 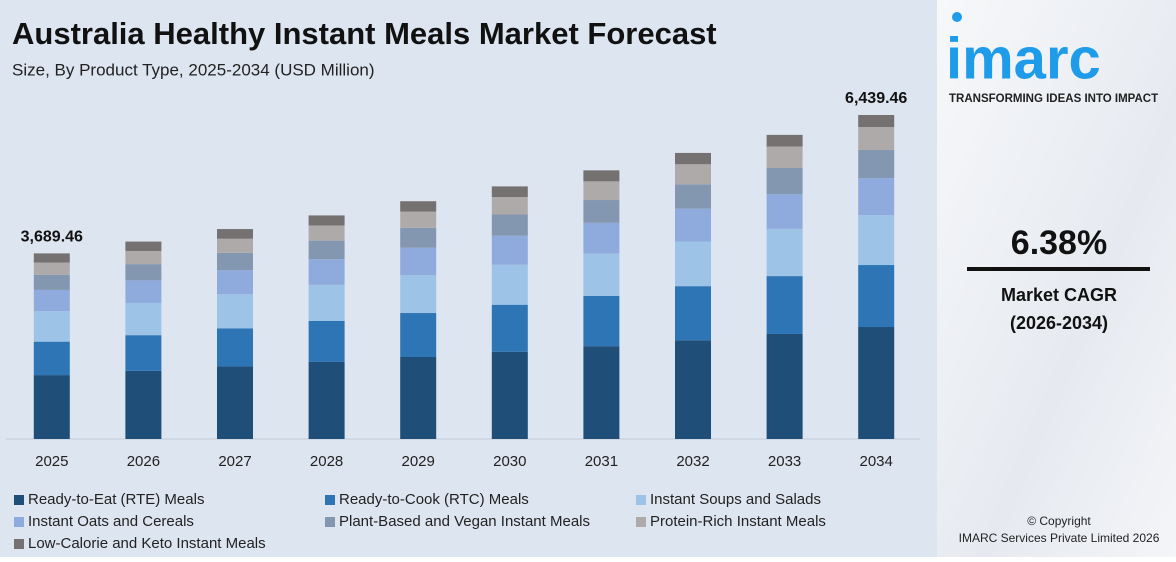 What do you see at coordinates (52, 237) in the screenshot?
I see `total-label: 3,689.46` at bounding box center [52, 237].